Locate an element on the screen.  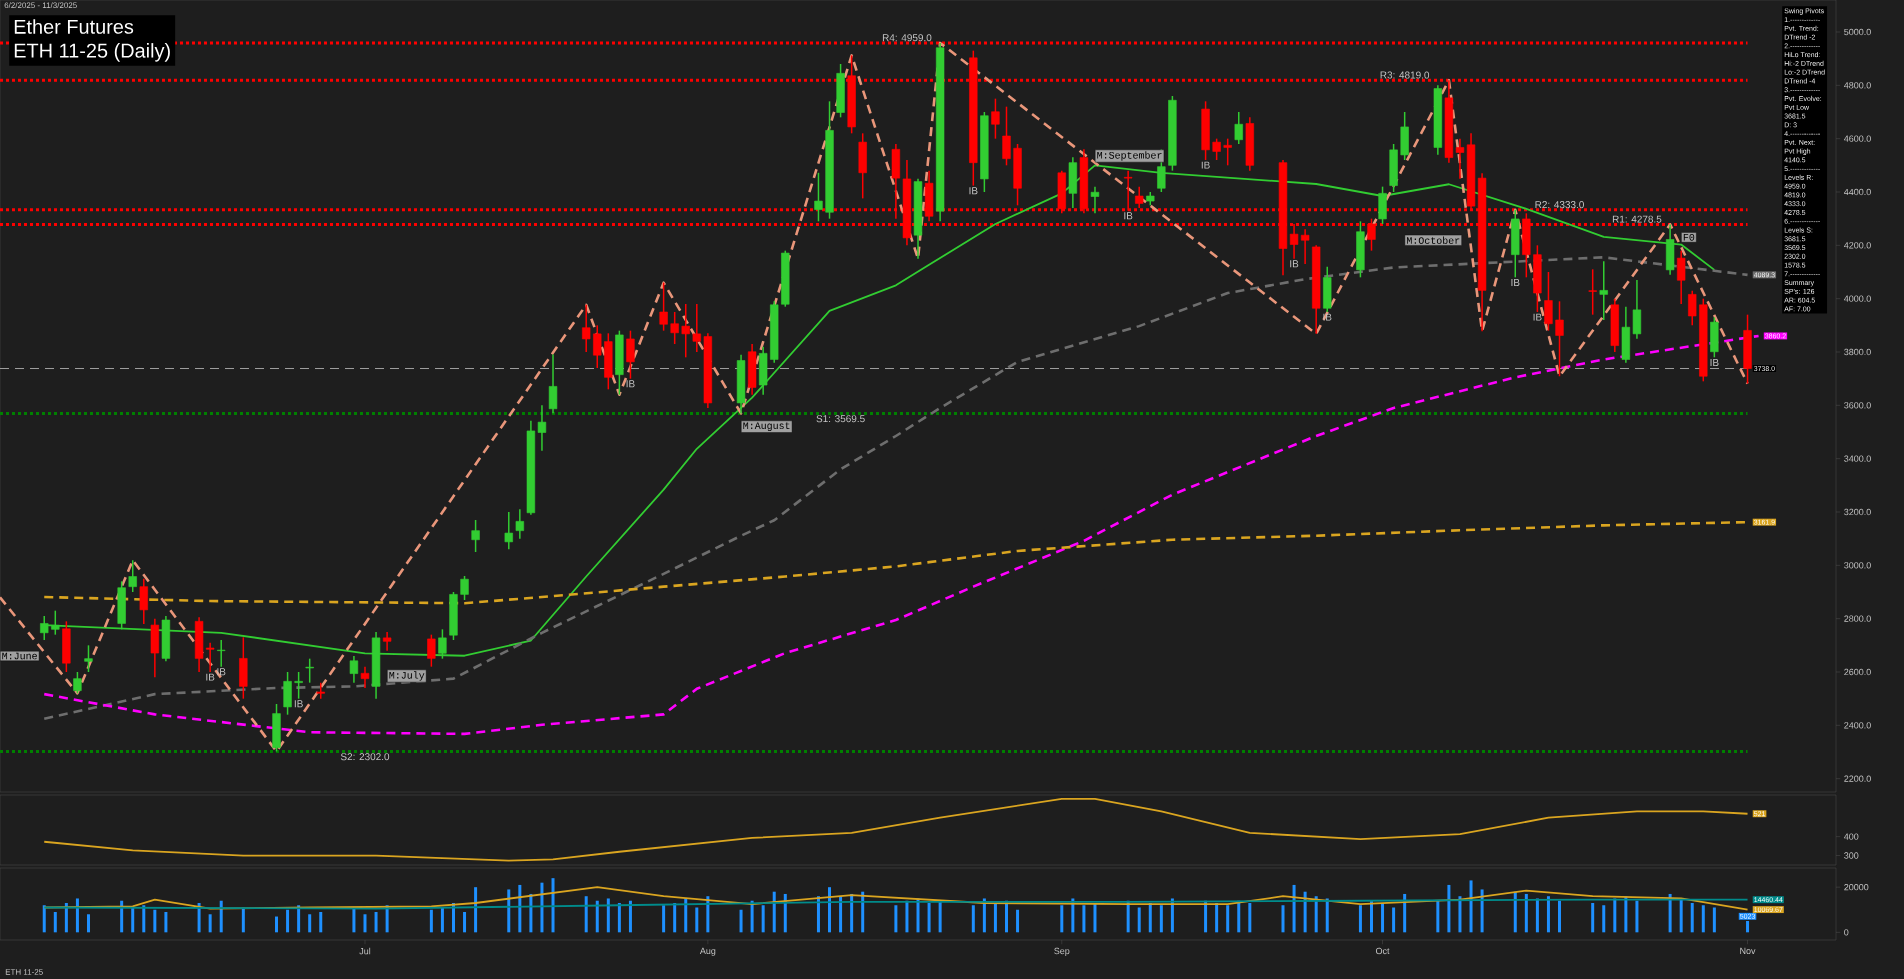
y-tick-label: 4800.0 is located at coordinates (1857, 85).